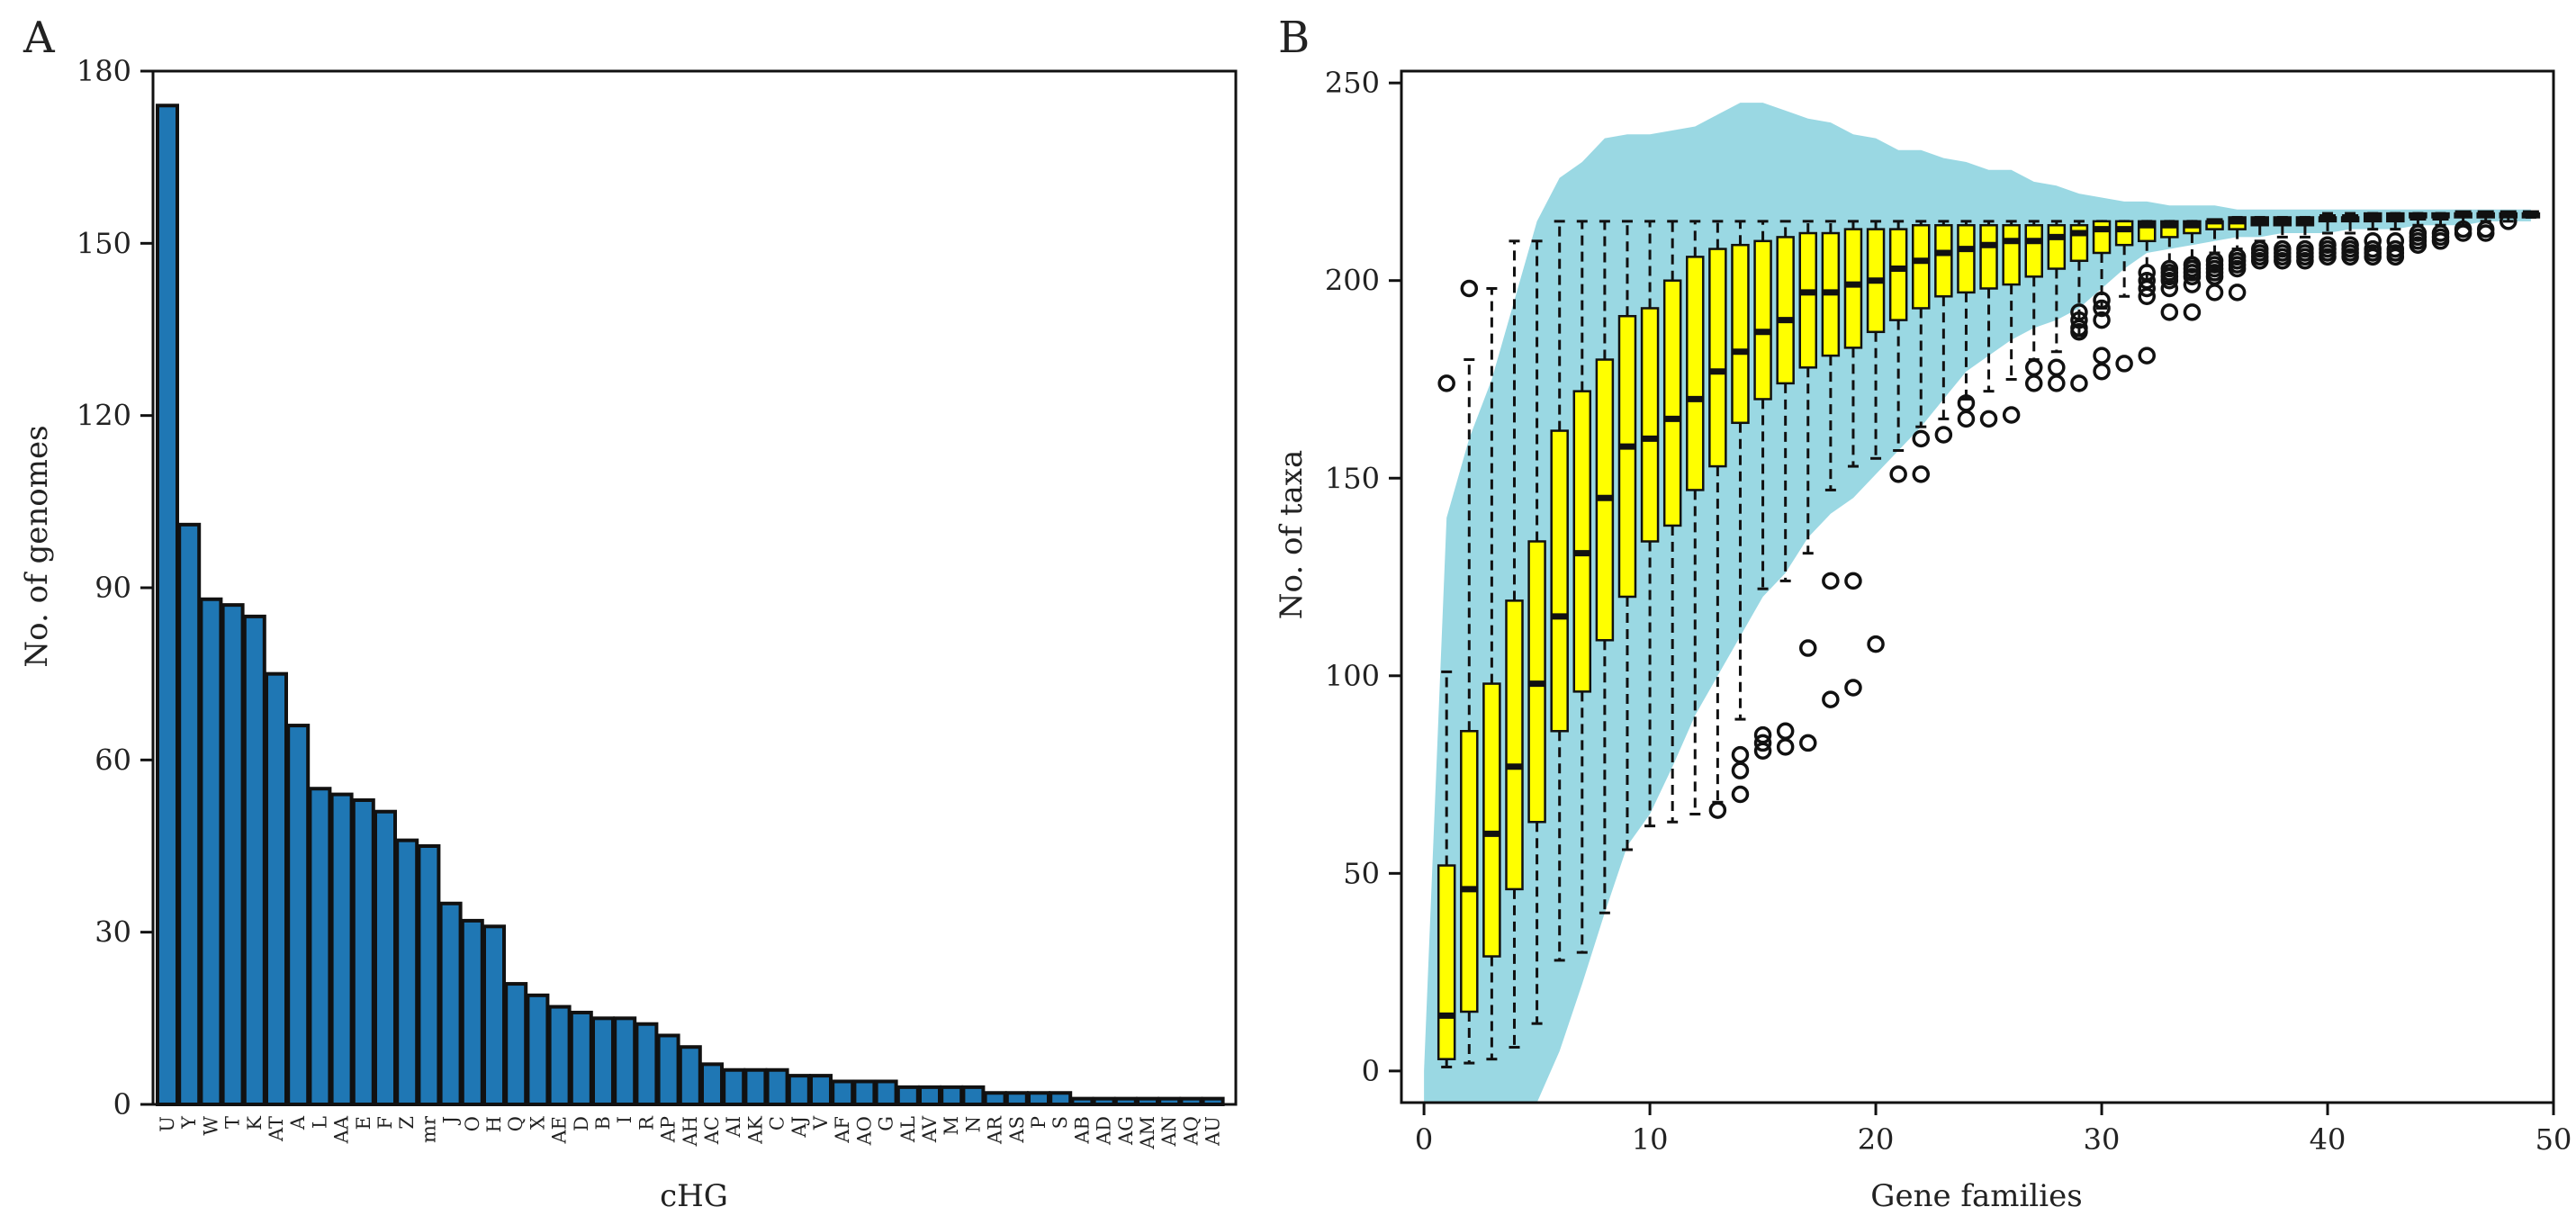 The height and width of the screenshot is (1225, 2576). What do you see at coordinates (342, 1129) in the screenshot?
I see `x-tick-label-AA: AA` at bounding box center [342, 1129].